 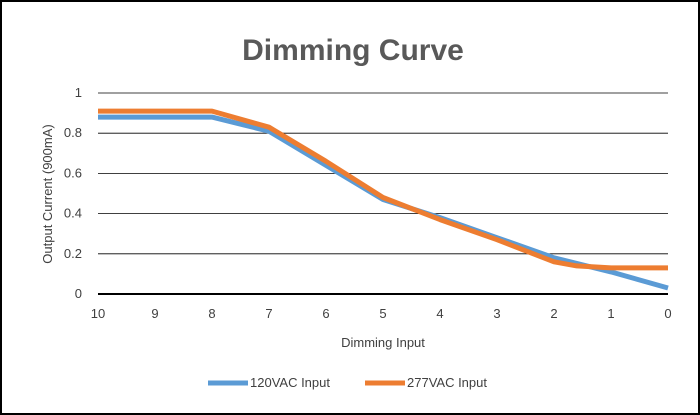 What do you see at coordinates (325, 313) in the screenshot?
I see `x-tick-label: 6` at bounding box center [325, 313].